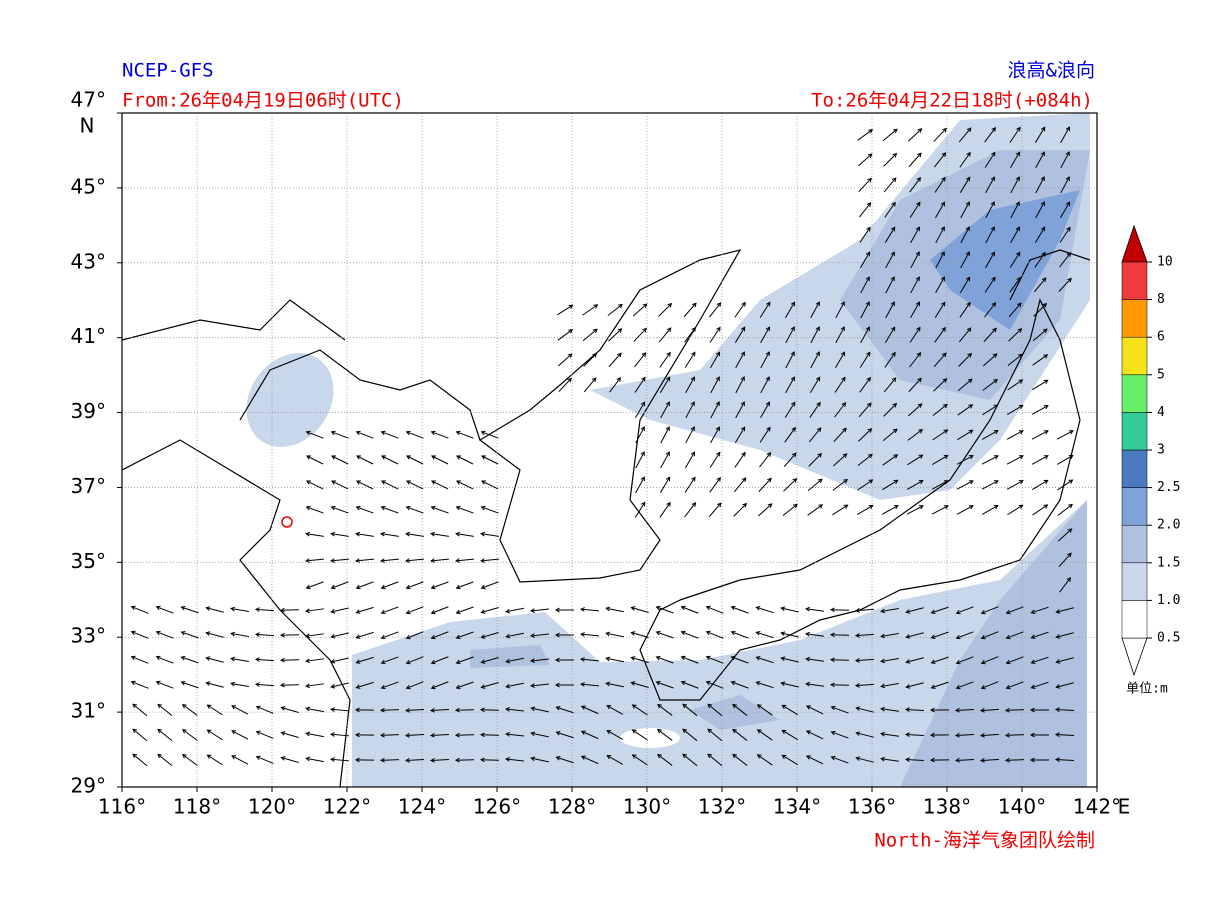 This screenshot has width=1218, height=900. What do you see at coordinates (168, 71) in the screenshot?
I see `model-name: NCEP-GFS` at bounding box center [168, 71].